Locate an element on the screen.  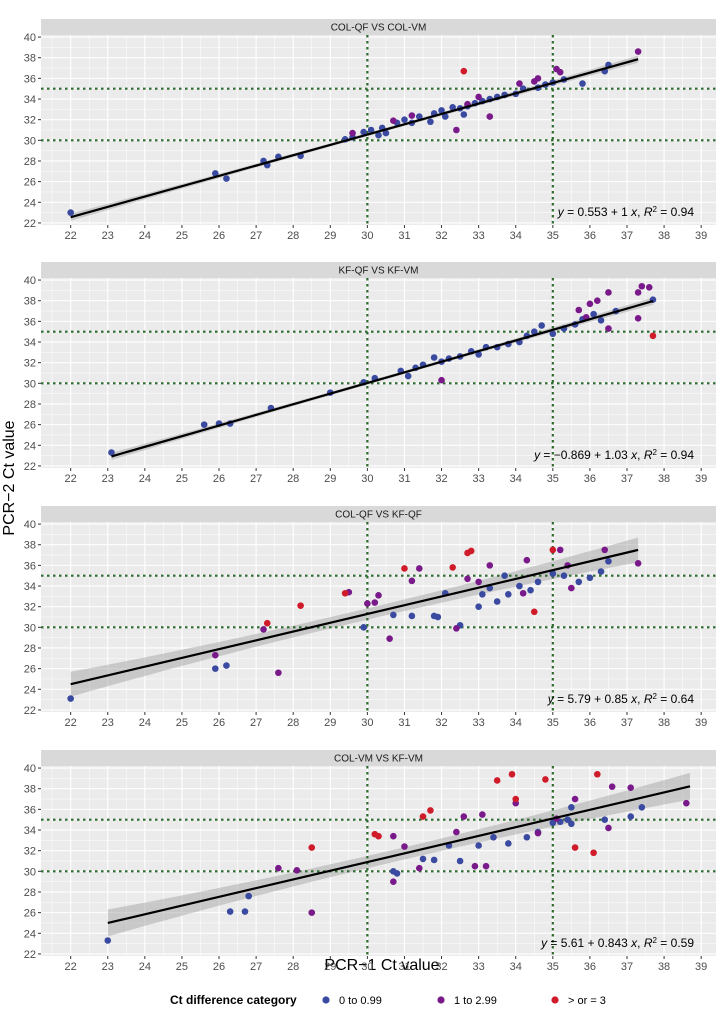
x-tick-label: 28 is located at coordinates (293, 967).